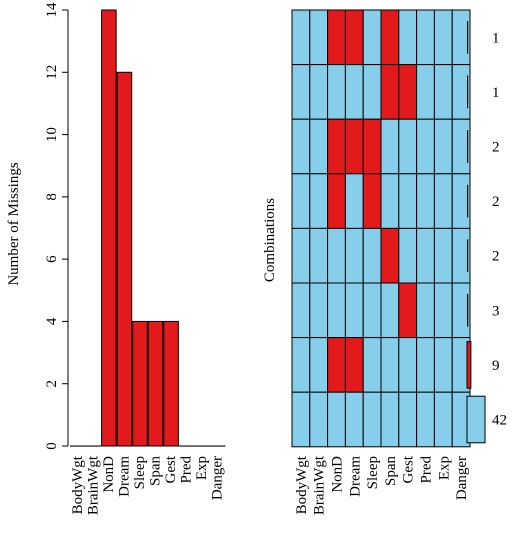 The image size is (515, 533). I want to click on cell-row3-brainwgt, so click(319, 146).